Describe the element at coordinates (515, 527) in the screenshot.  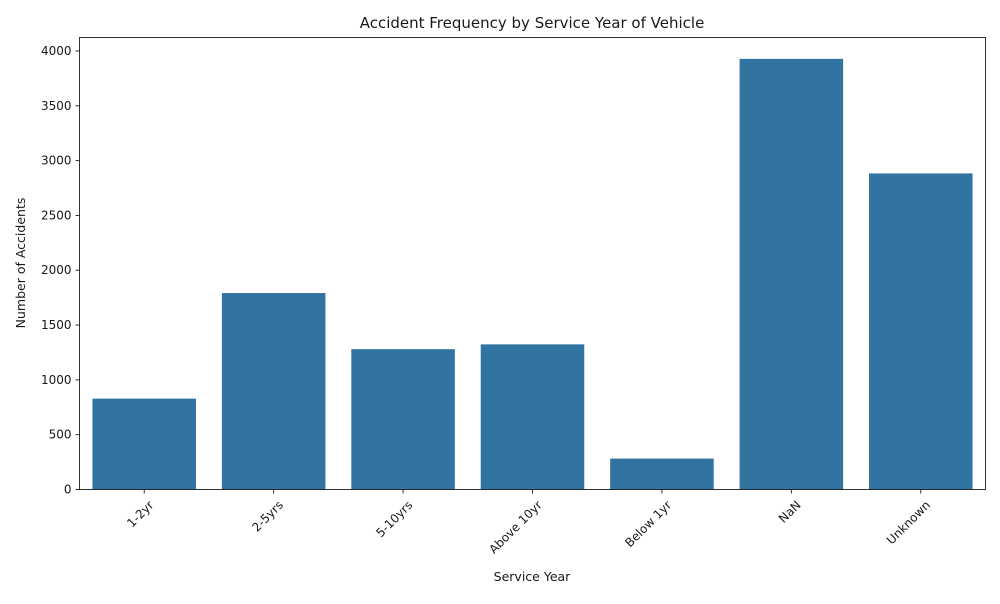
I see `x-tick-label: Above 10yr` at that location.